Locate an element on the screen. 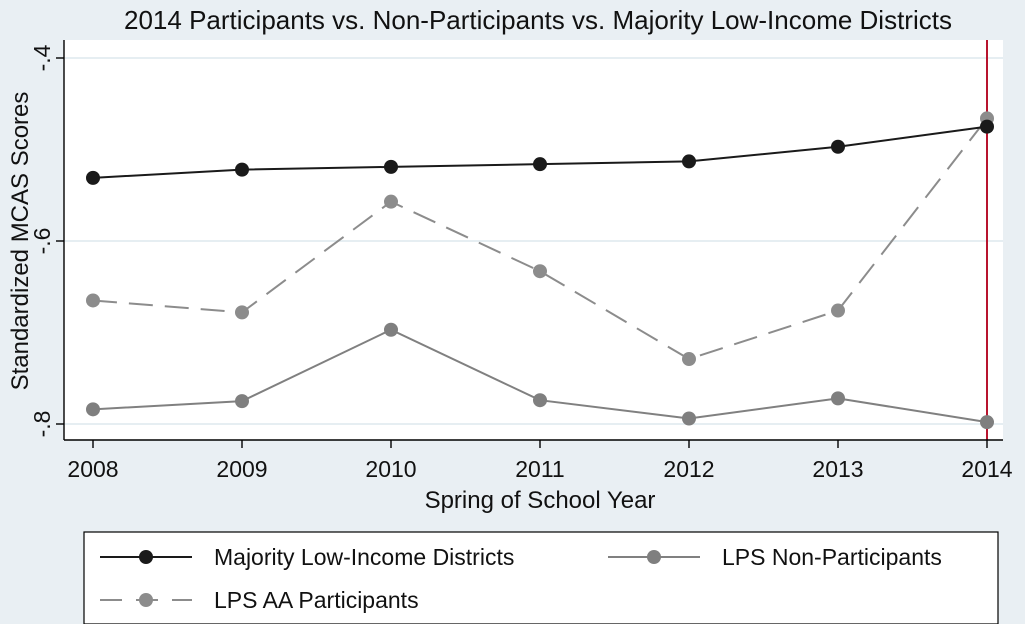 The height and width of the screenshot is (624, 1025). x-tick-label-4: 2012 is located at coordinates (688, 469).